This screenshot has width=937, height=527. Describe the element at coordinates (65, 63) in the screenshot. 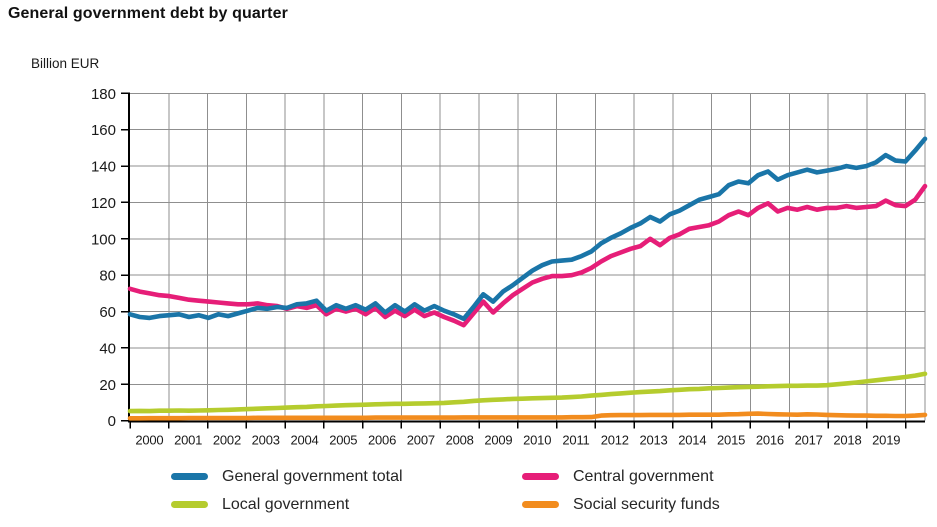

I see `y-axis-unit-label: Billion EUR` at that location.